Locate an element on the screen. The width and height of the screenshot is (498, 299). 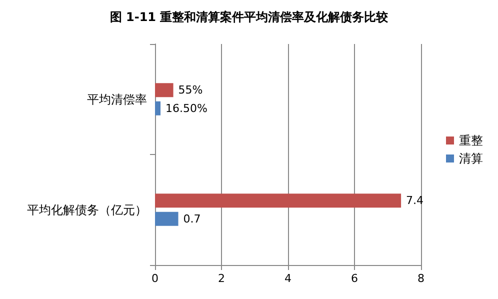
data-label: 55% is located at coordinates (190, 90).